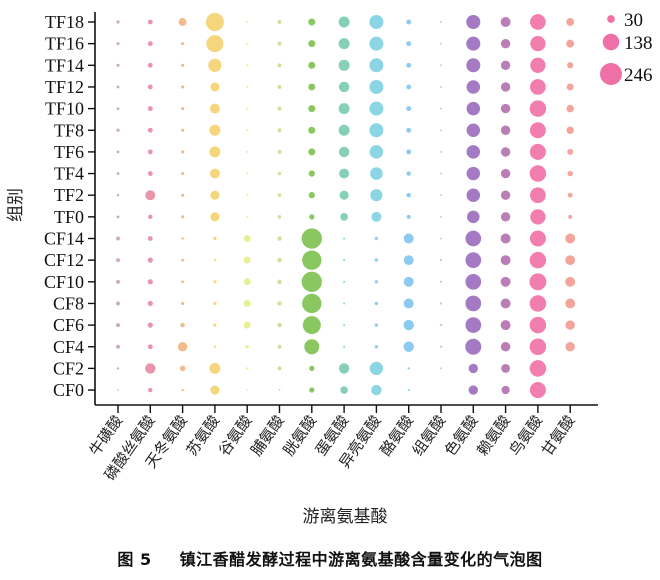 This screenshot has width=660, height=580. I want to click on legend-bubble, so click(611, 19).